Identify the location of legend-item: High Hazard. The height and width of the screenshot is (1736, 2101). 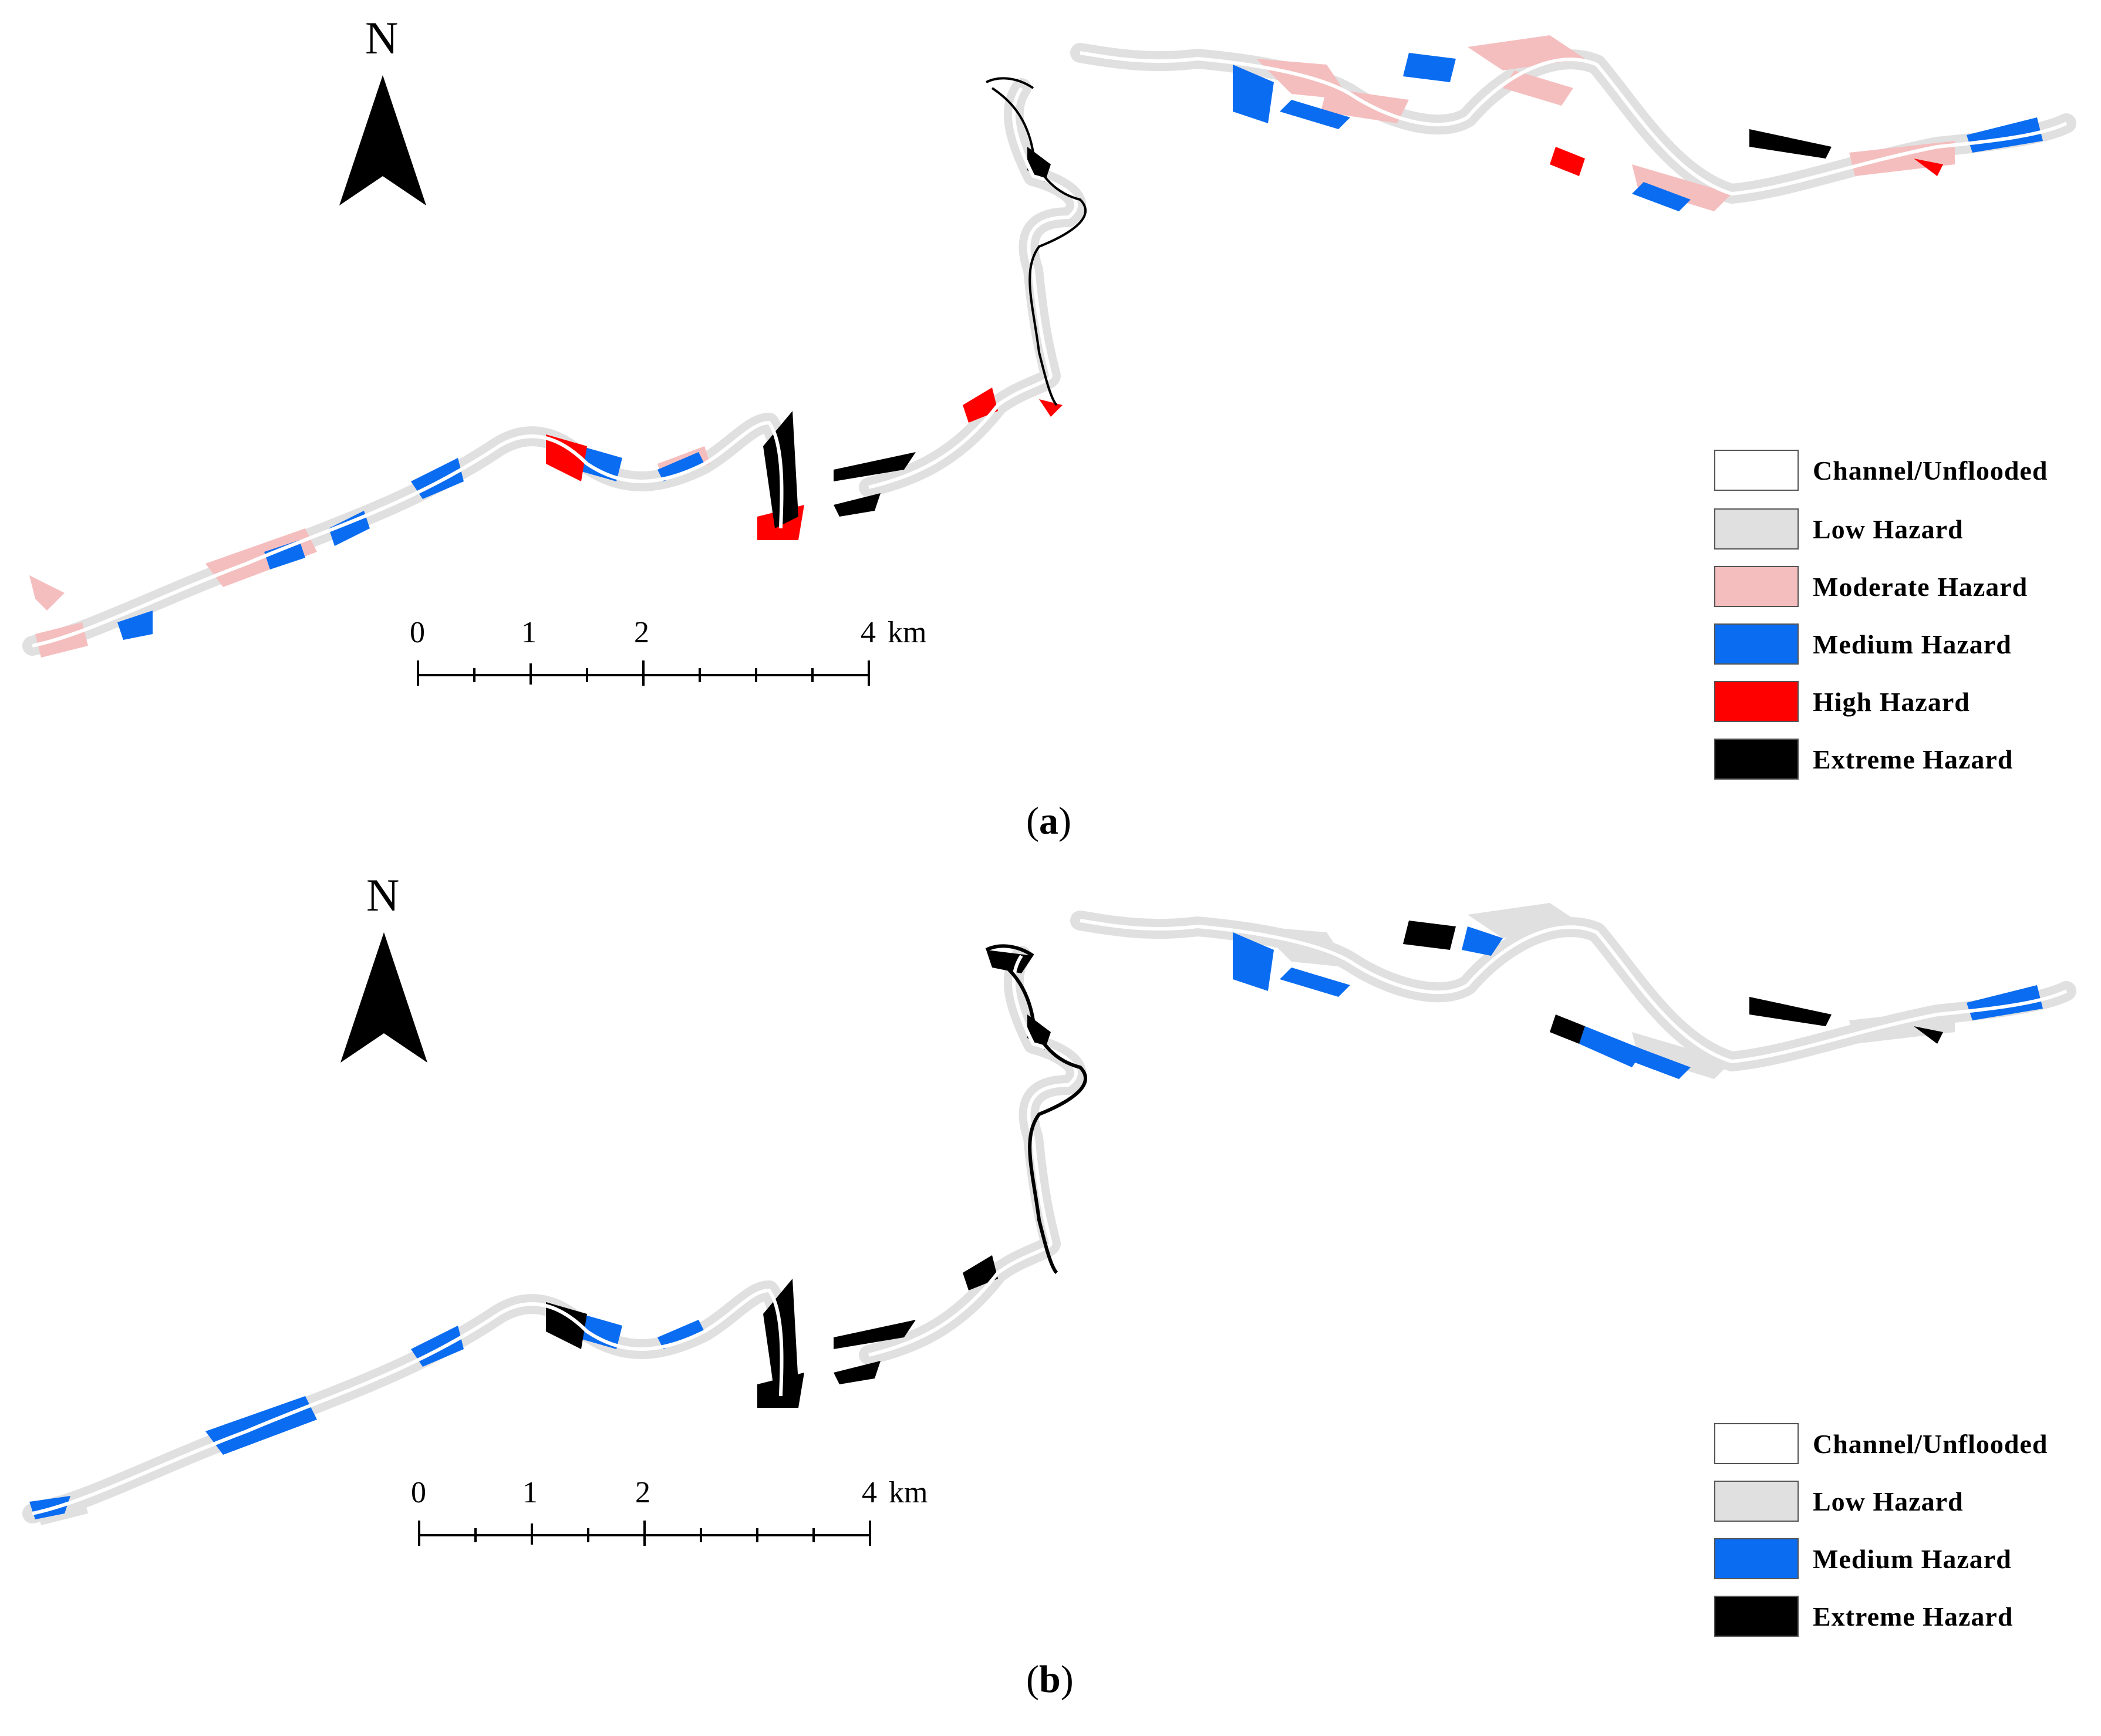
(1842, 701).